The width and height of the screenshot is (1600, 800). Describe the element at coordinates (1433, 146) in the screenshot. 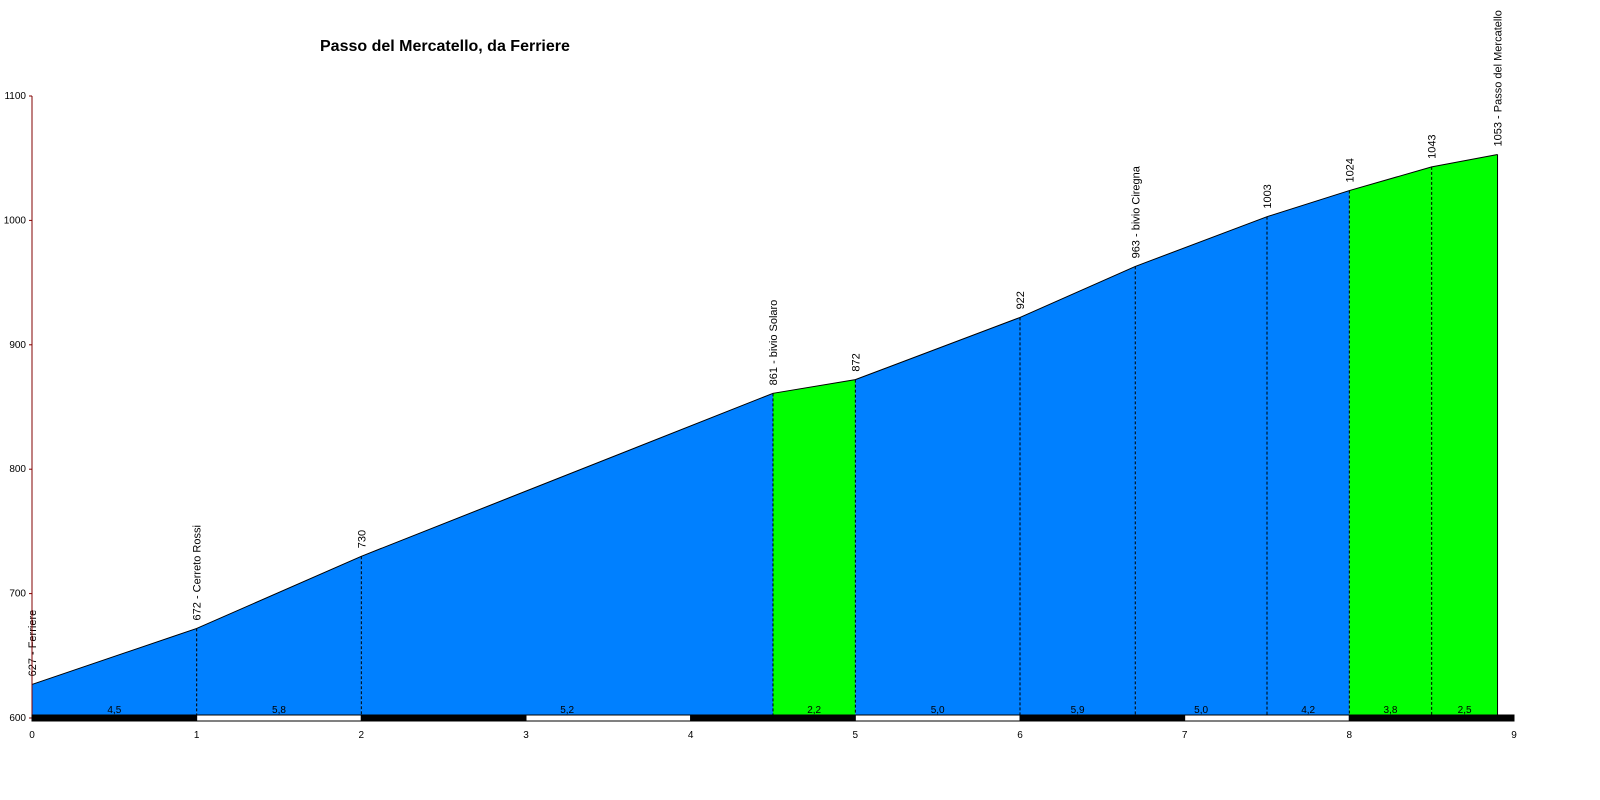

I see `point-label: 1043` at that location.